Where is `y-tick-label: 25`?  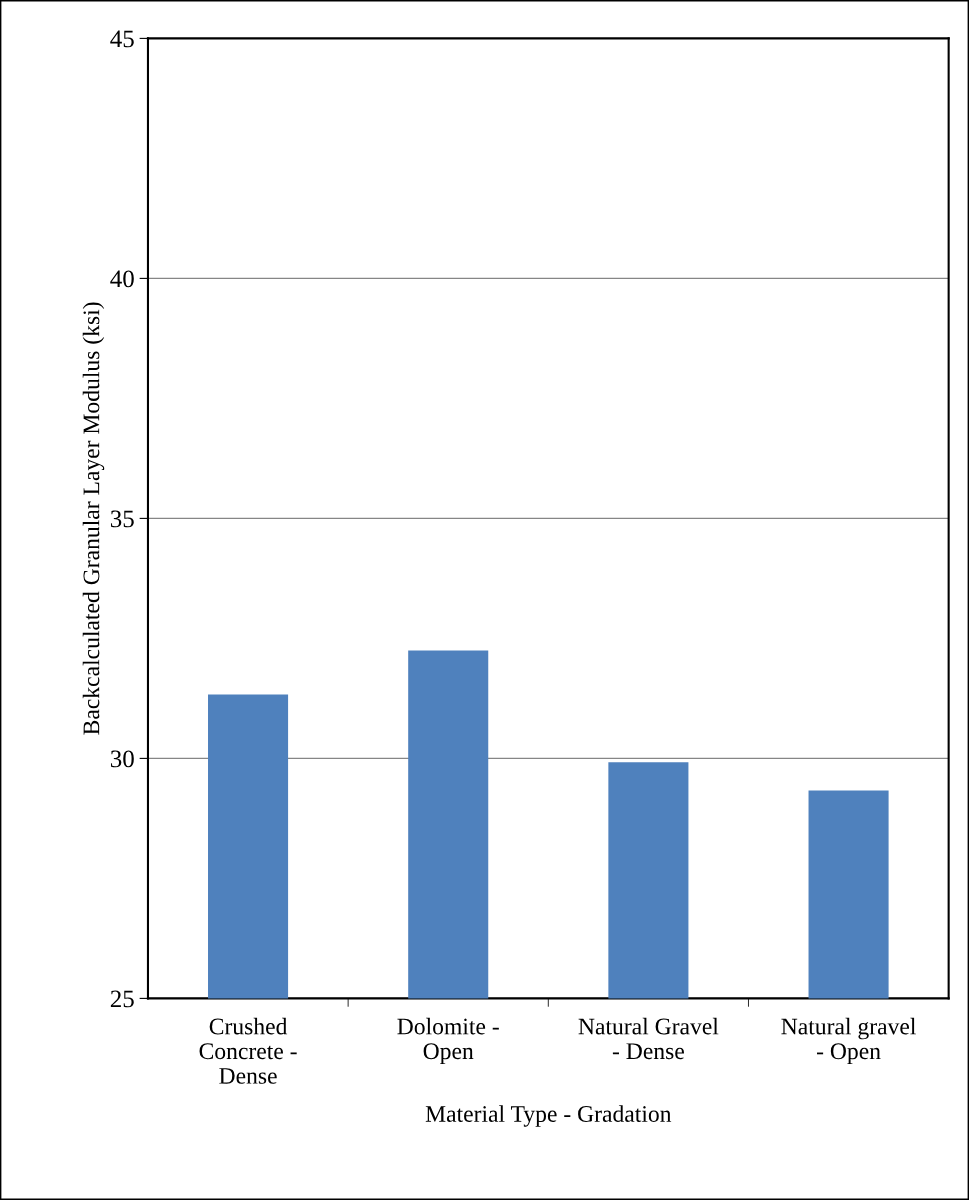
y-tick-label: 25 is located at coordinates (122, 999).